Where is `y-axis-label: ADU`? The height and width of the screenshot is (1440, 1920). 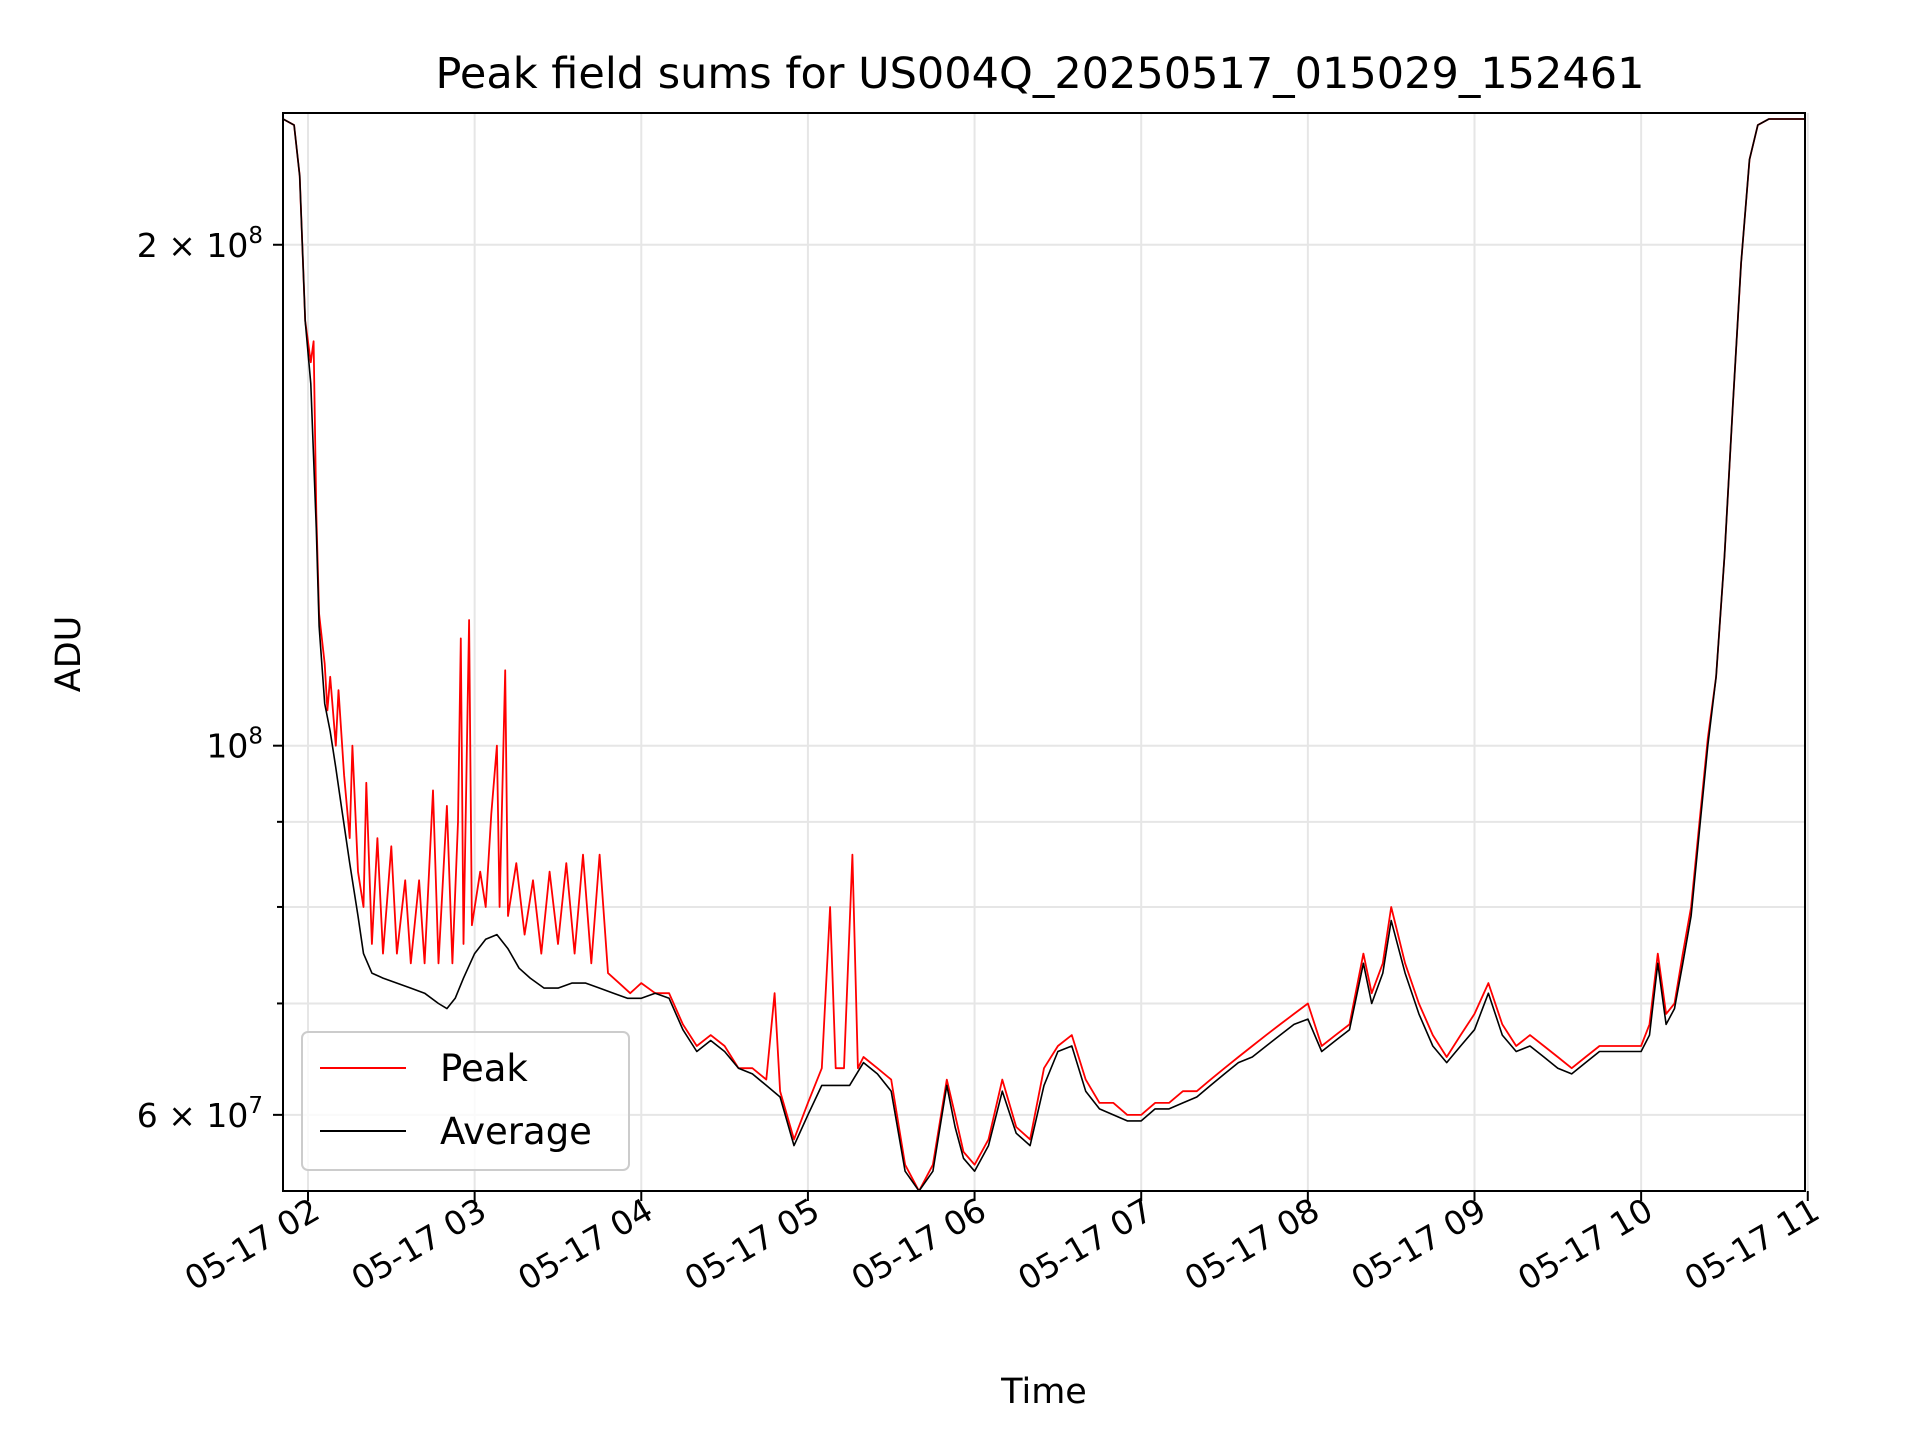
y-axis-label: ADU is located at coordinates (69, 654).